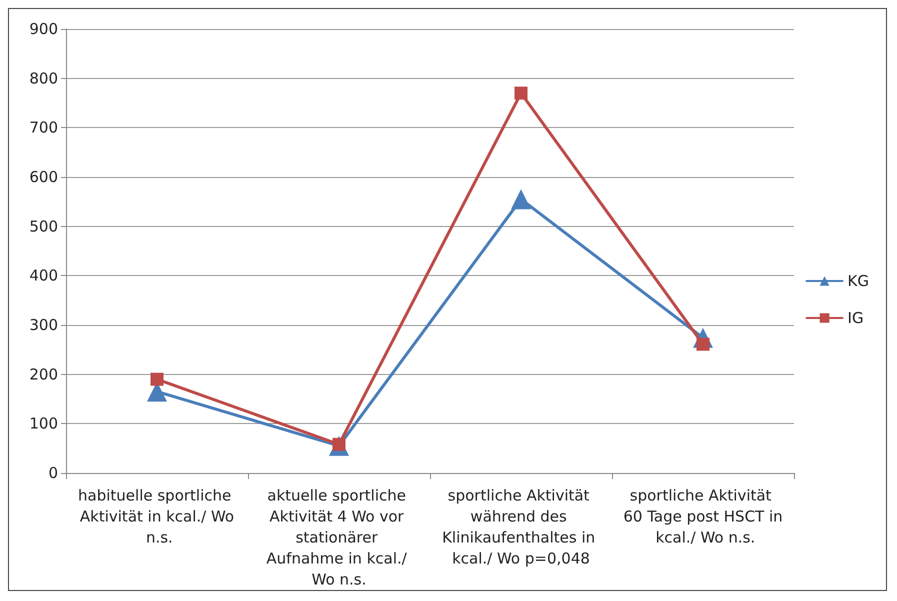 The image size is (897, 601). I want to click on legend-label: KG, so click(859, 281).